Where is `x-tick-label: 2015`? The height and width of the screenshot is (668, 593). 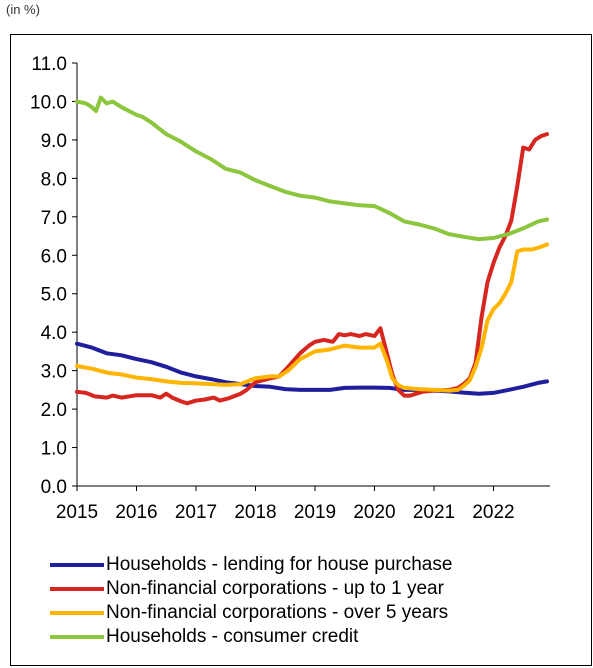
x-tick-label: 2015 is located at coordinates (77, 512).